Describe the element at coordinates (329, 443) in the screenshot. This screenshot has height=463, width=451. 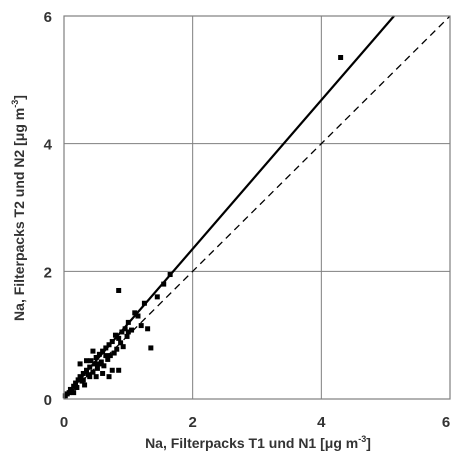
I see `x-axis-title-mu: μ` at that location.